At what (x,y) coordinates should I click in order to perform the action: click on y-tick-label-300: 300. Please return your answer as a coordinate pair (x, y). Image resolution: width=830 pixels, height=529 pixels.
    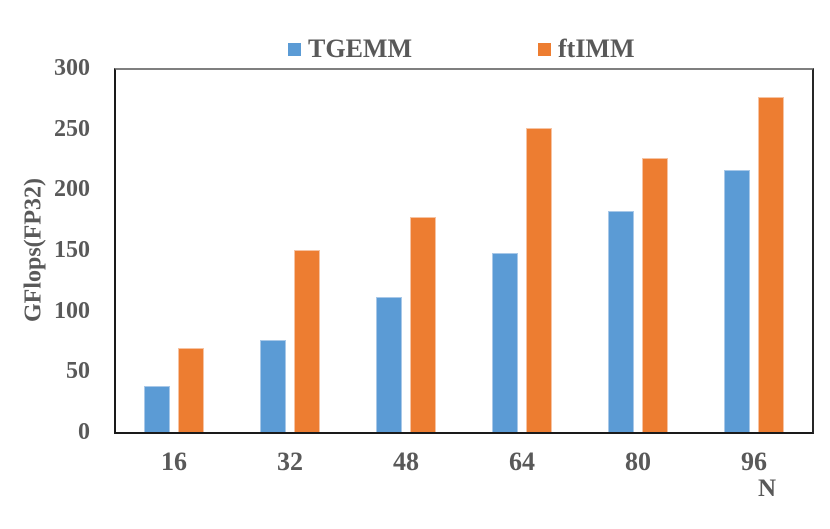
    Looking at the image, I should click on (72, 68).